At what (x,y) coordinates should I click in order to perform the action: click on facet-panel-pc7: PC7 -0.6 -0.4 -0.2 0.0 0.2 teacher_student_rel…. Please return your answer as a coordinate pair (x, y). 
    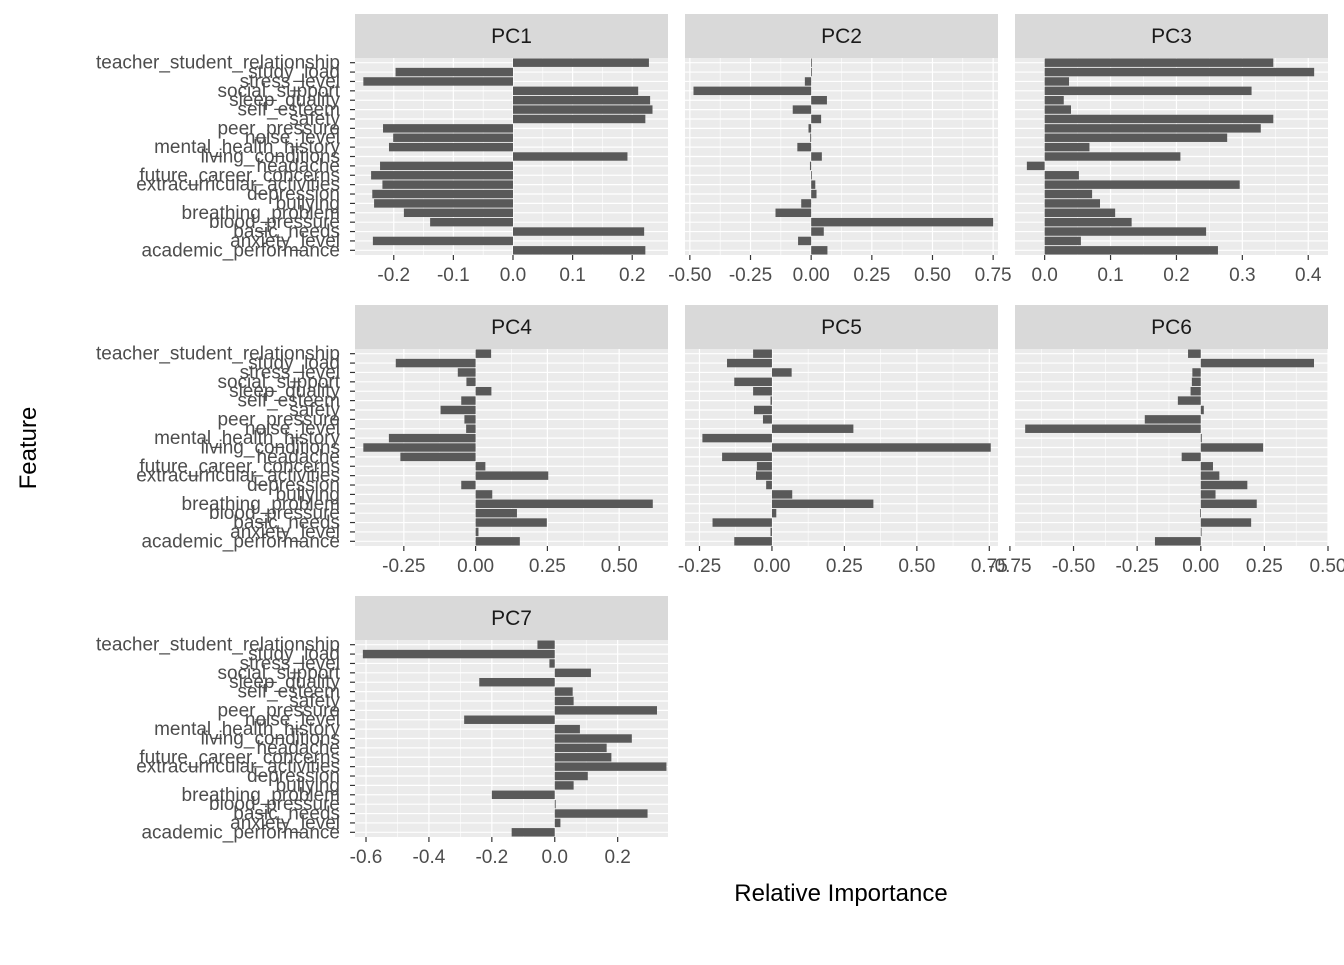
    Looking at the image, I should click on (382, 732).